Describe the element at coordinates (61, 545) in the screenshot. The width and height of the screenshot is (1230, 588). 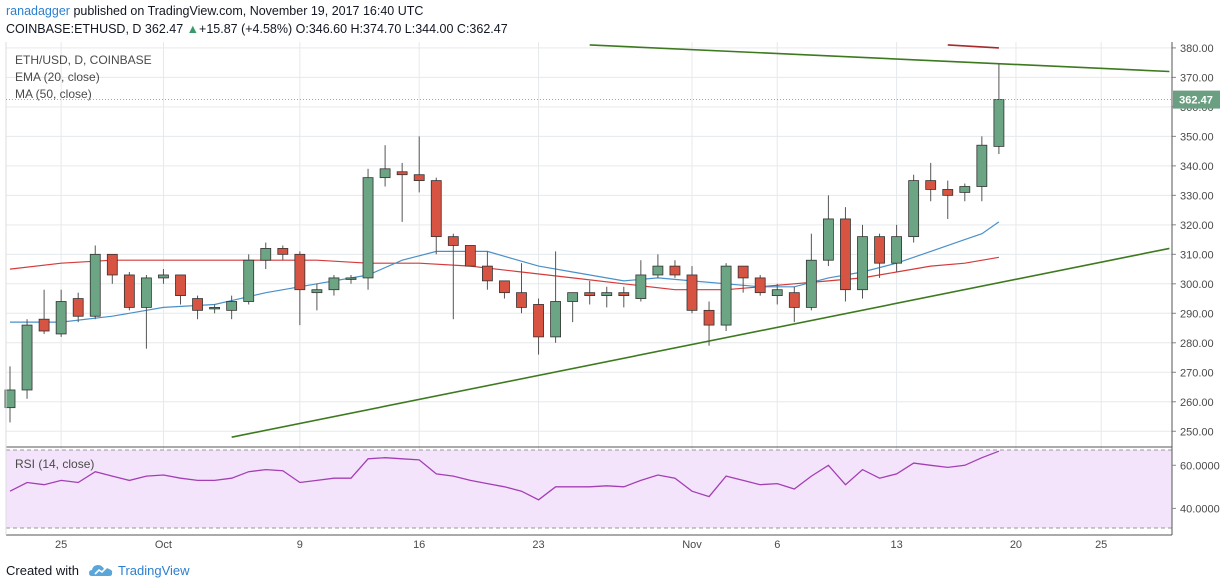
I see `time-tick-label: 25` at that location.